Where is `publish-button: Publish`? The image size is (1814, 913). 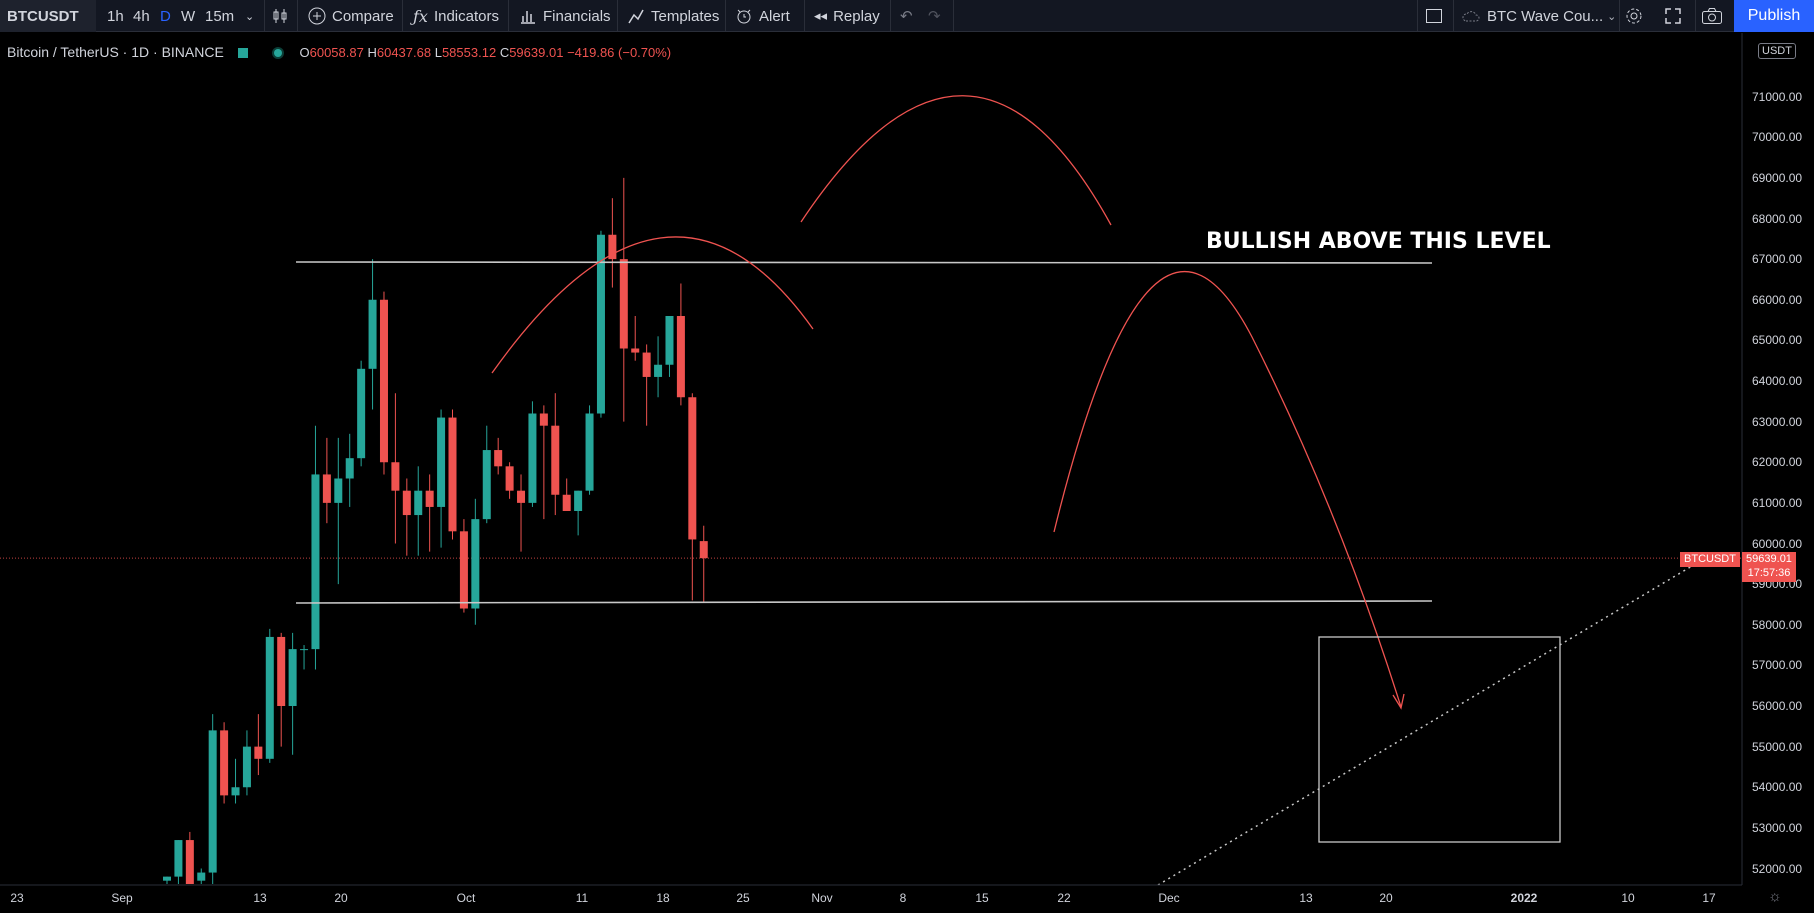
publish-button: Publish is located at coordinates (1774, 16).